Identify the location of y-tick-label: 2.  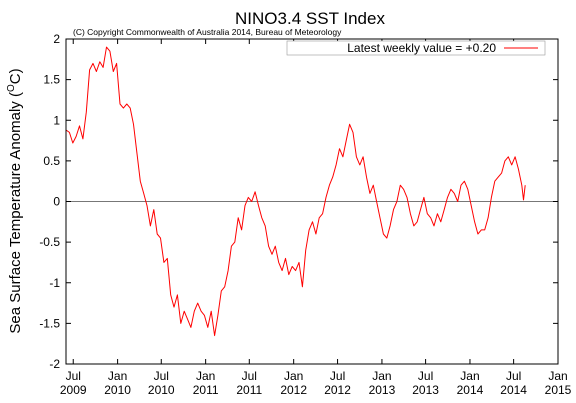
(56, 39).